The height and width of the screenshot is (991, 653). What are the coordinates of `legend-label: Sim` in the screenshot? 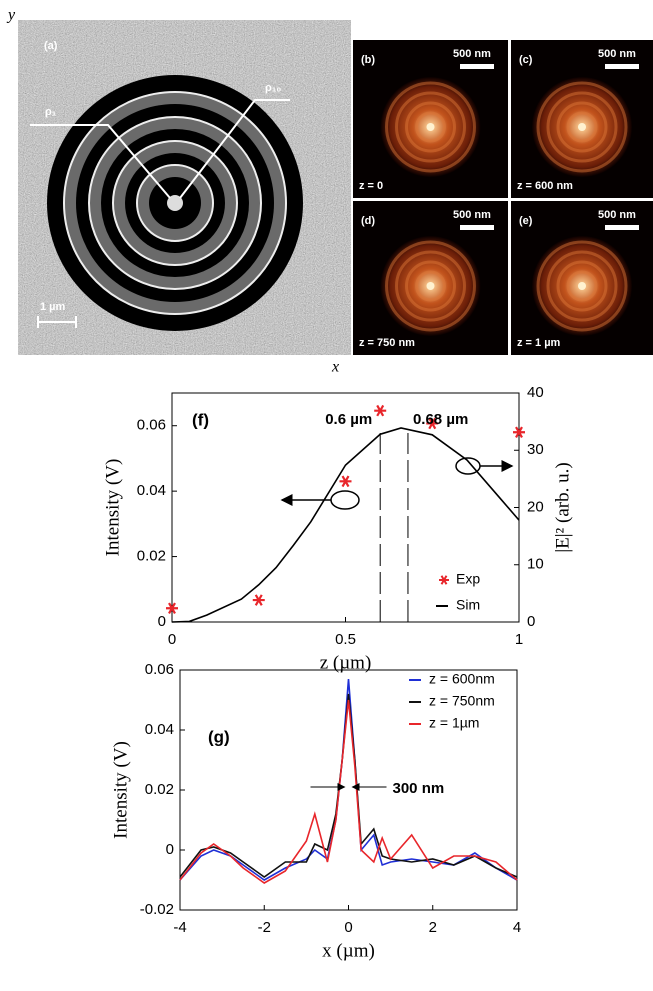 It's located at (468, 605).